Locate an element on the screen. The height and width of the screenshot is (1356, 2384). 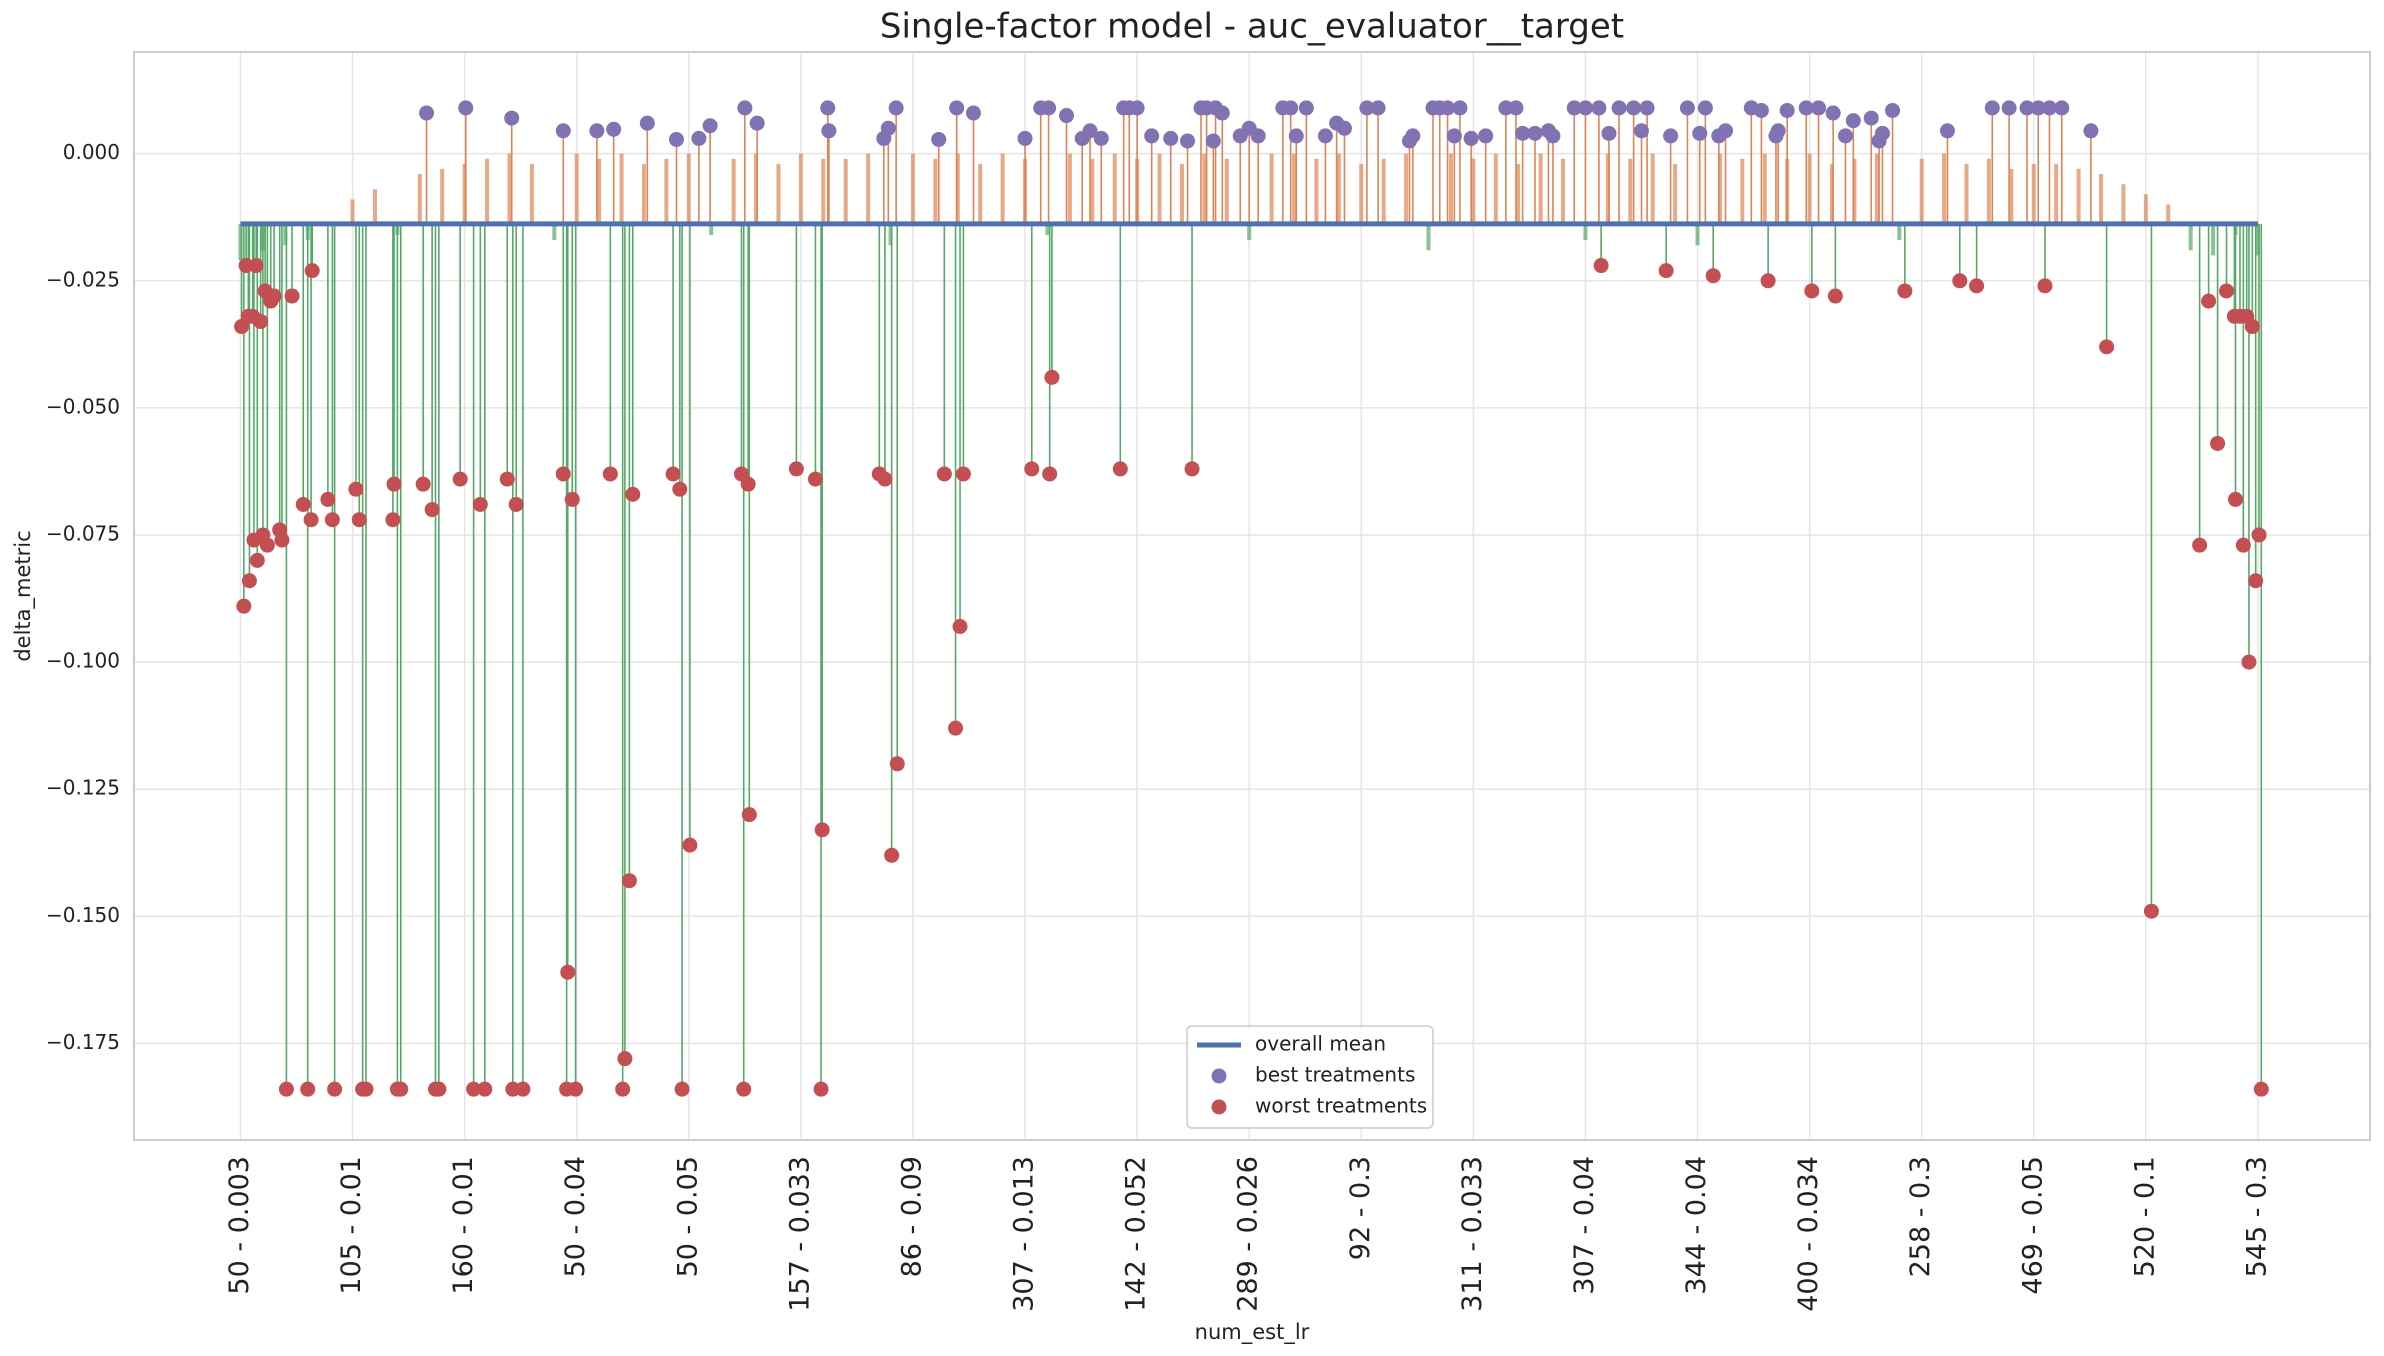
legend-box is located at coordinates (1310, 1077).